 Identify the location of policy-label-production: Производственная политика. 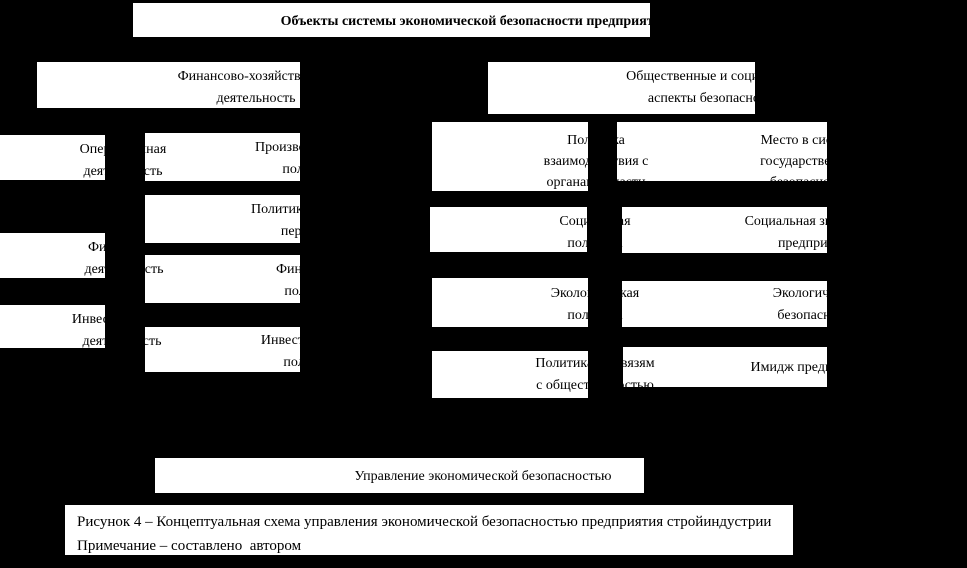
(310, 158).